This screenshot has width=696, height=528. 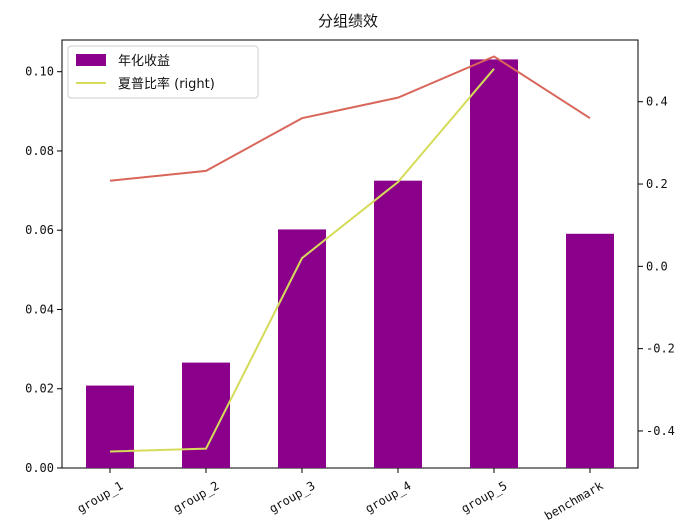 I want to click on x-tick-label: benchmark, so click(x=574, y=500).